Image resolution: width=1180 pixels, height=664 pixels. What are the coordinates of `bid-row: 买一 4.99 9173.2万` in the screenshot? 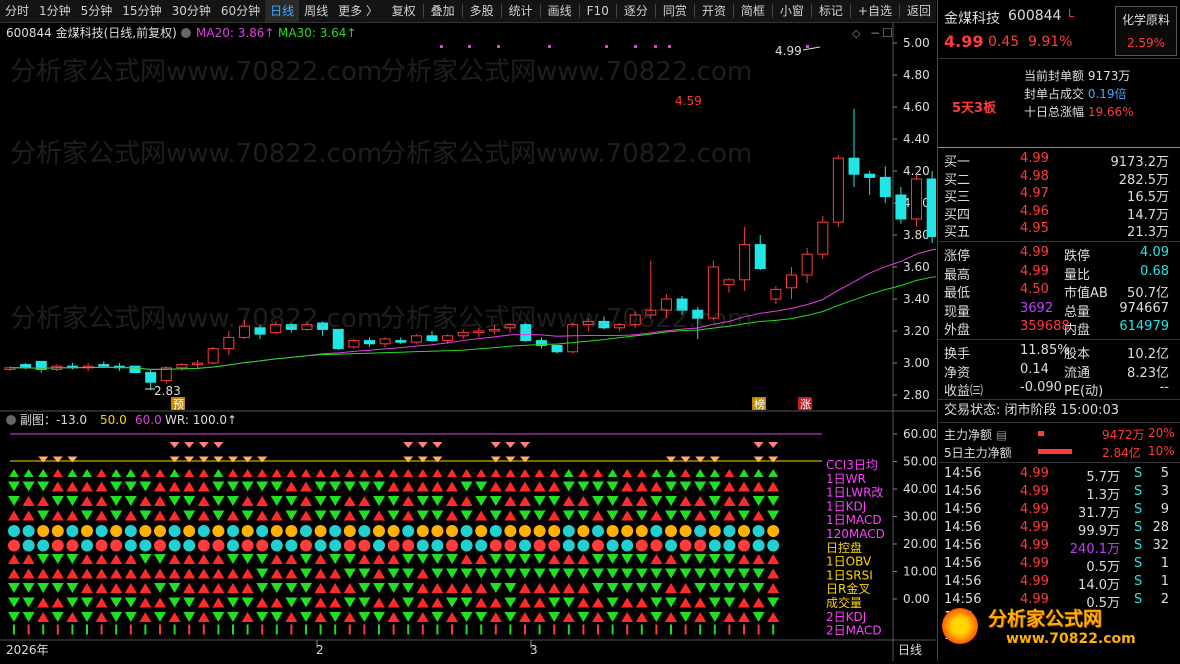 It's located at (1059, 160).